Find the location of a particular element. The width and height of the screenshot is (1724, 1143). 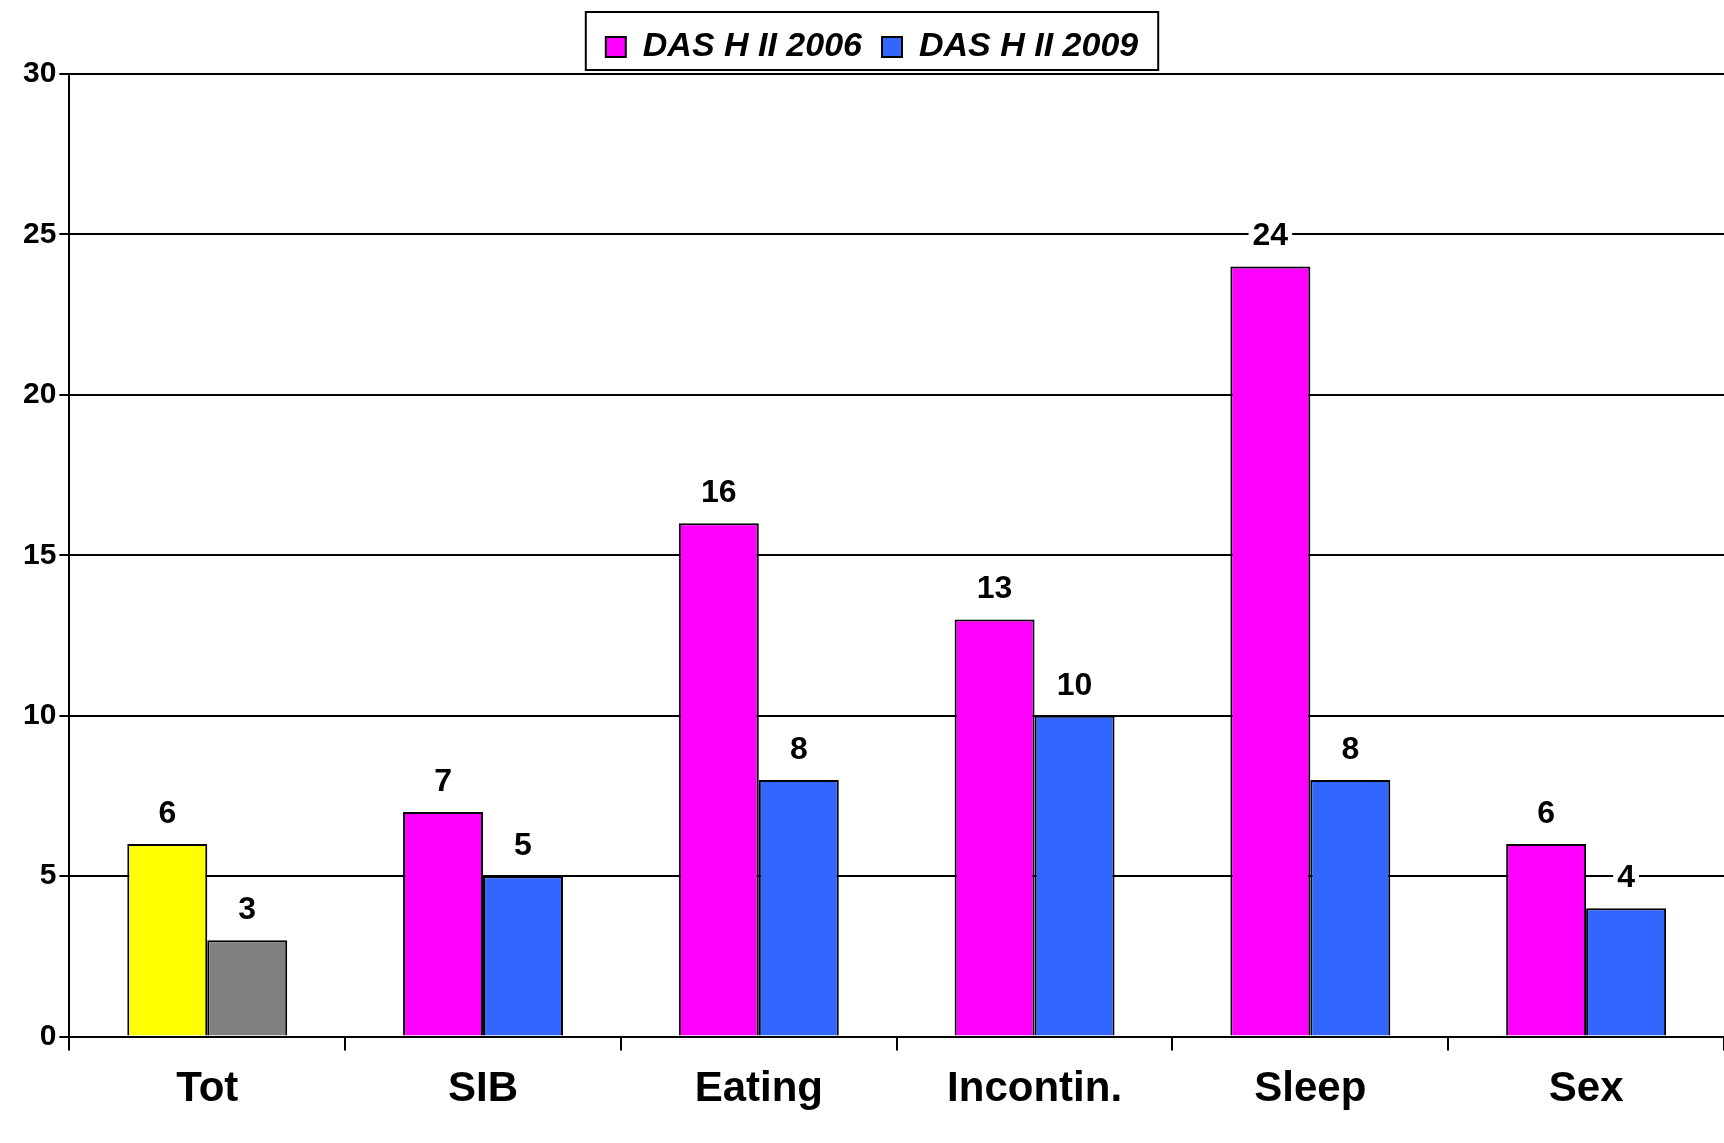

x-tick-label: SIB is located at coordinates (483, 1087).